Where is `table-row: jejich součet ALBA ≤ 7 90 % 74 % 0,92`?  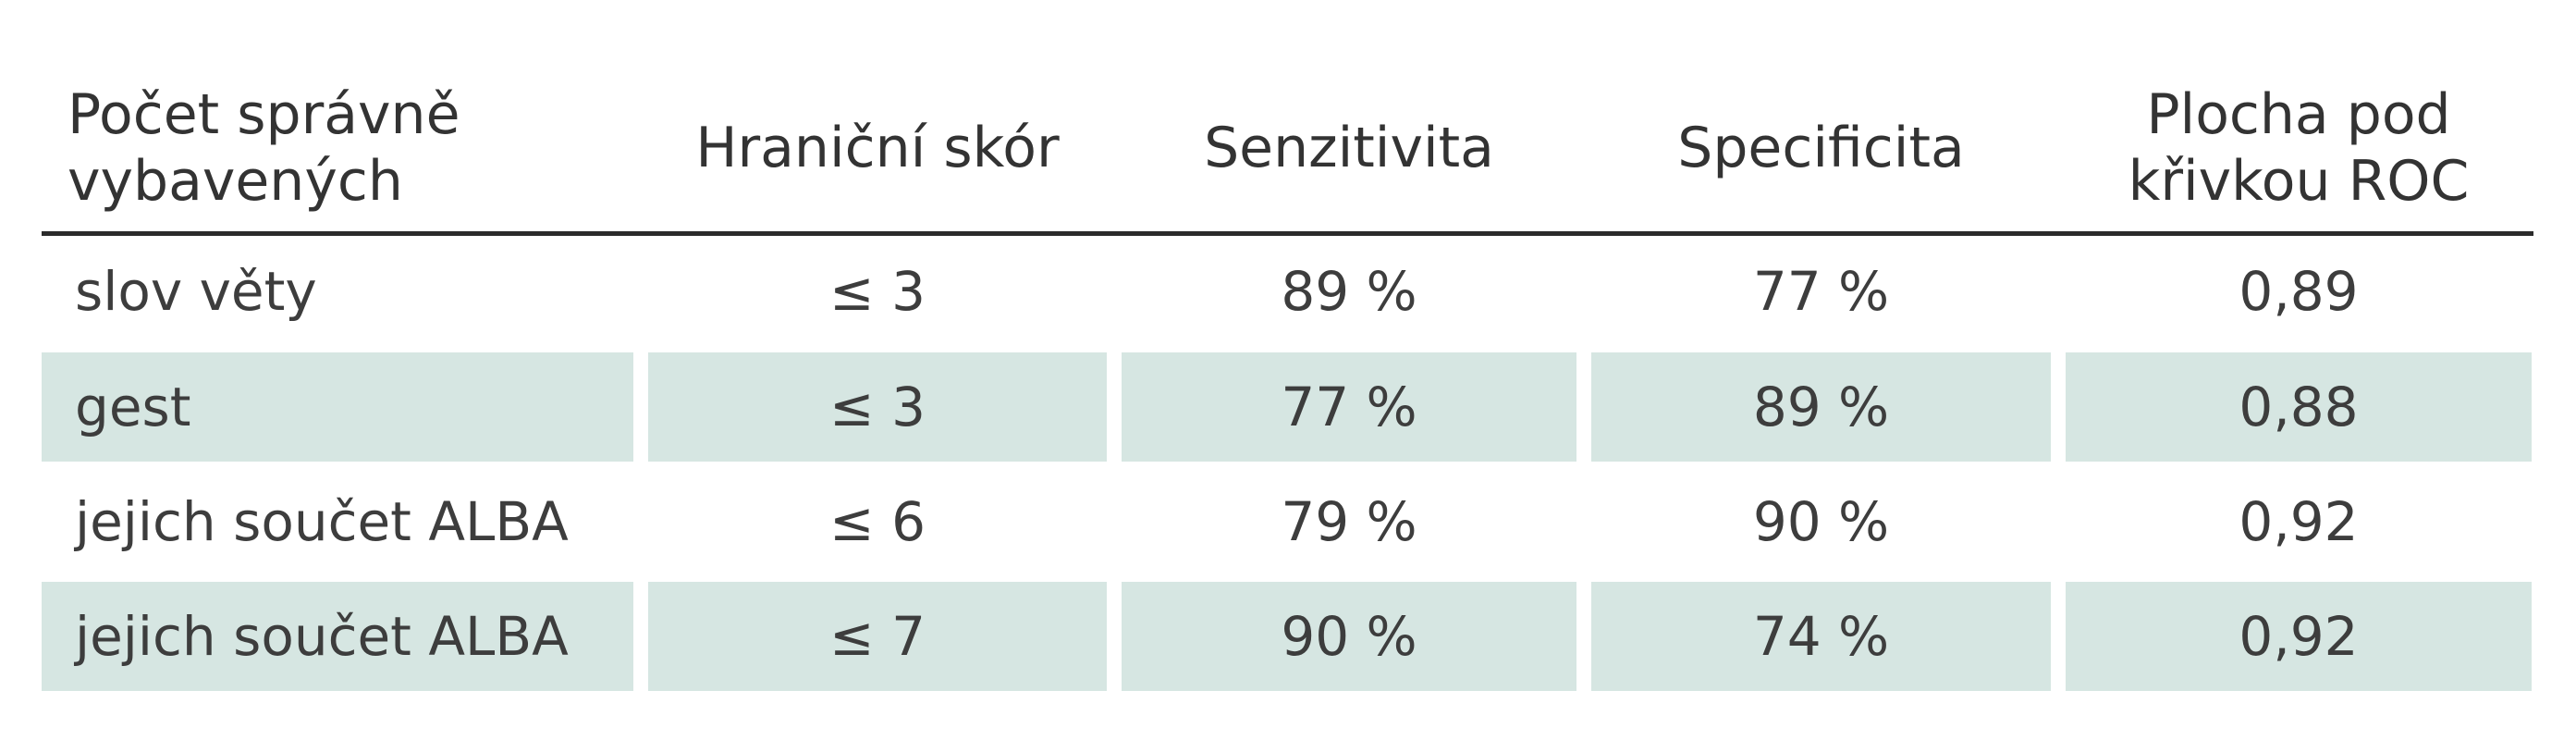
table-row: jejich součet ALBA ≤ 7 90 % 74 % 0,92 is located at coordinates (1287, 636).